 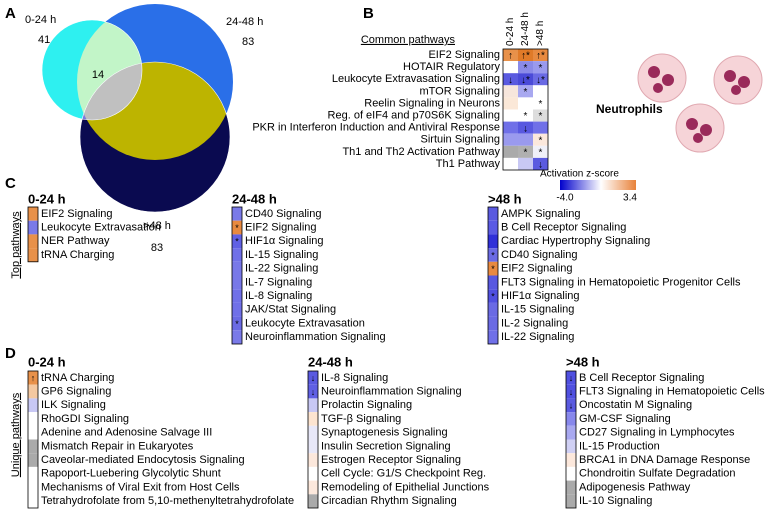 What do you see at coordinates (131, 474) in the screenshot?
I see `pathway-name: Rapoport-Luebering Glycolytic Shunt` at bounding box center [131, 474].